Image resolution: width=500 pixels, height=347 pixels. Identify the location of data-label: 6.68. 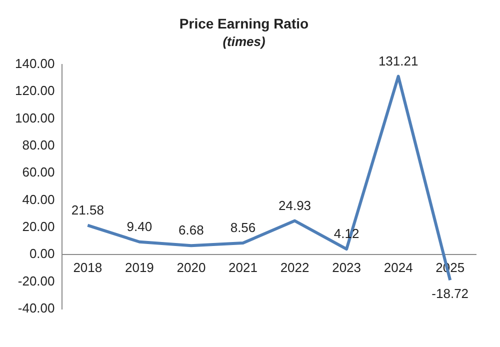
(191, 230).